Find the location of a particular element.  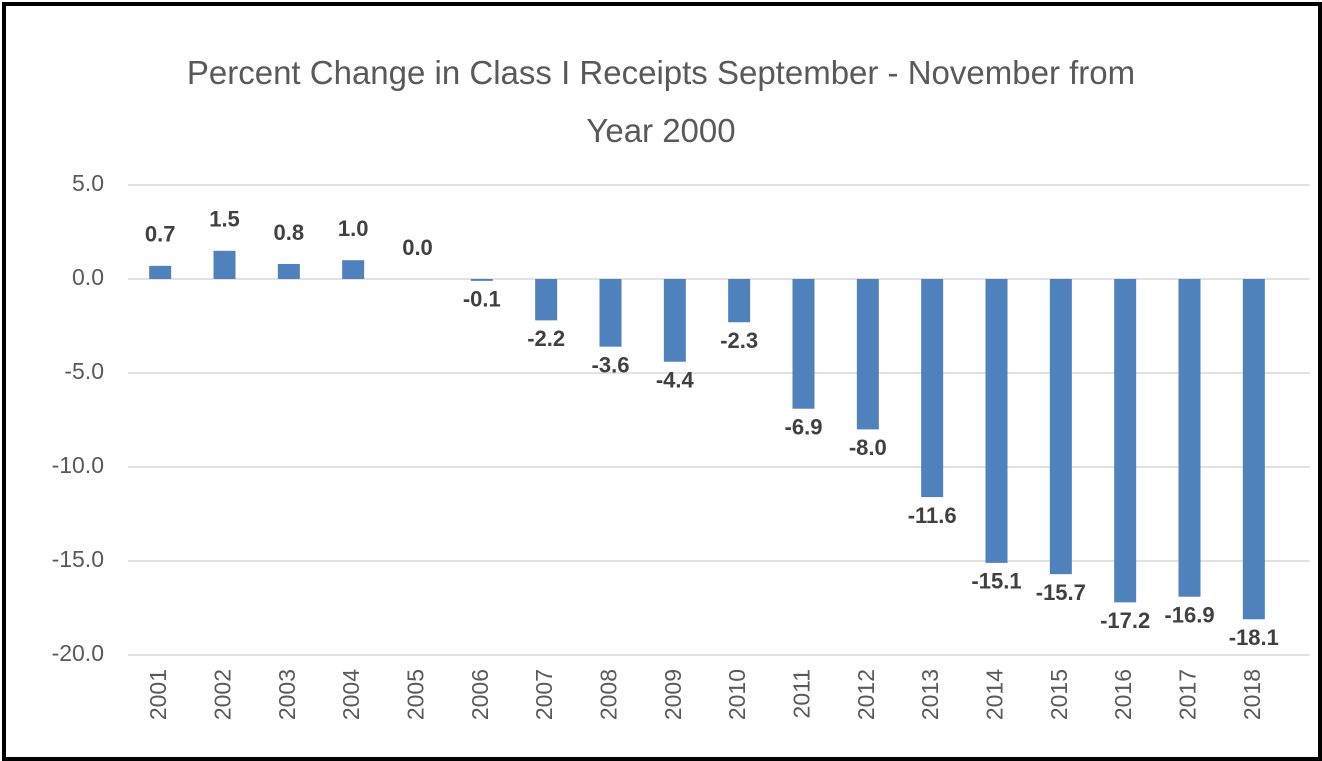

data-label: -15.1 is located at coordinates (996, 581).